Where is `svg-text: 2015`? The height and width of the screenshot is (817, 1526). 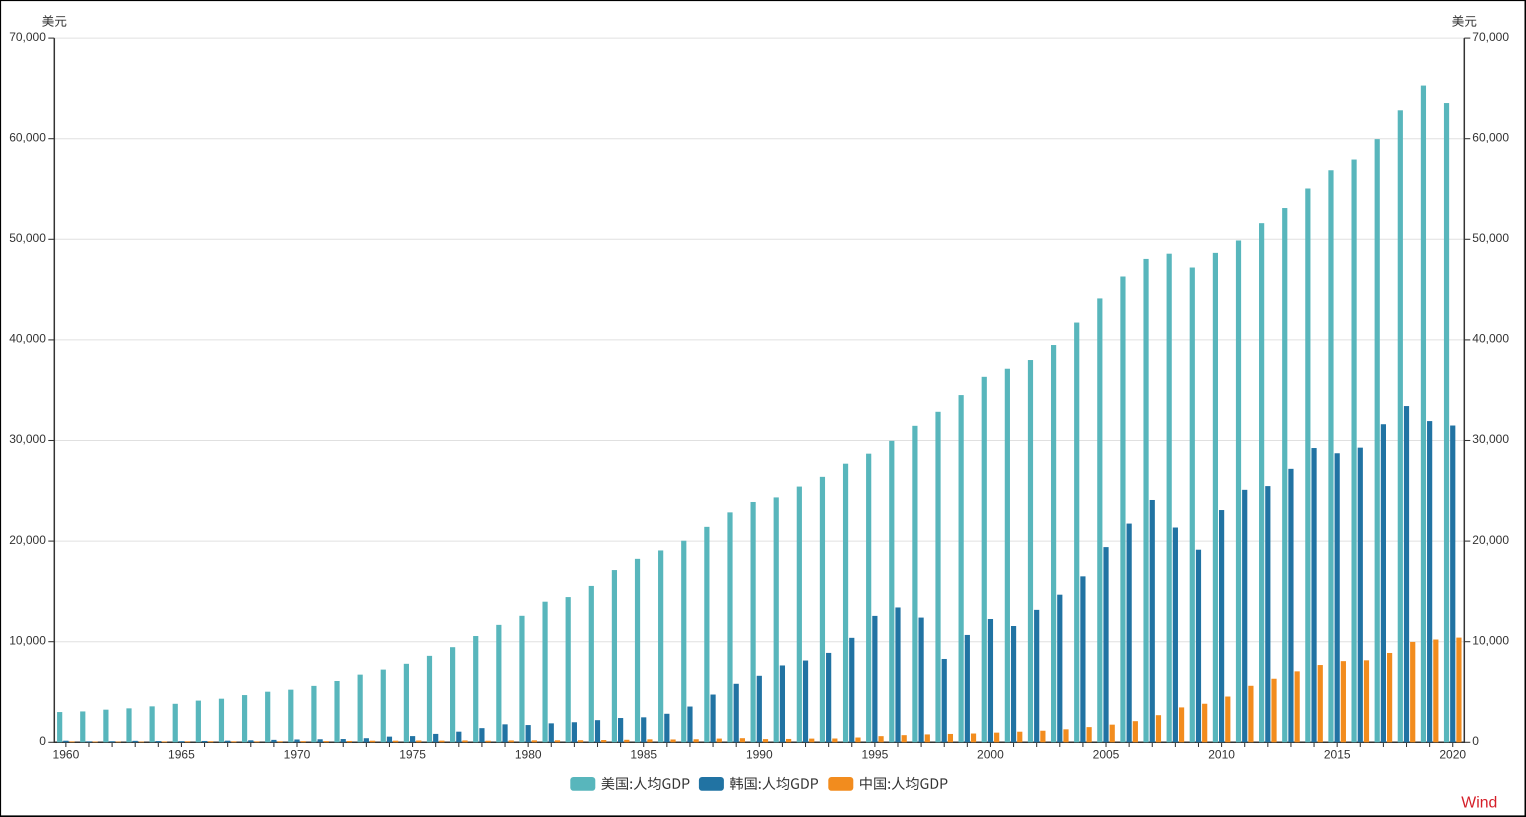
svg-text: 2015 is located at coordinates (1337, 755).